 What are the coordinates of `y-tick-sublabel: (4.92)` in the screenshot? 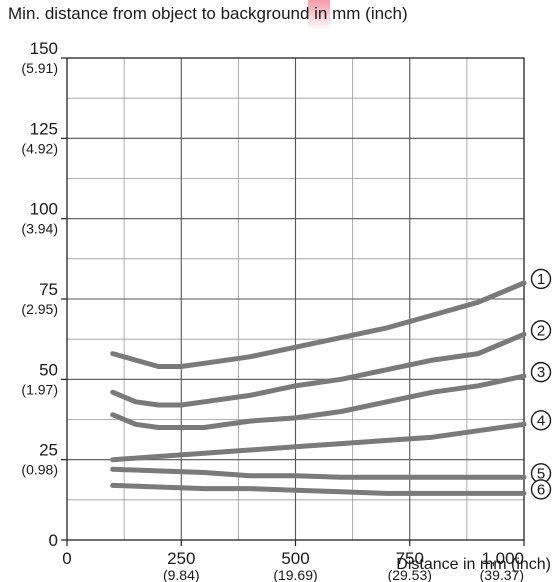 It's located at (39, 148).